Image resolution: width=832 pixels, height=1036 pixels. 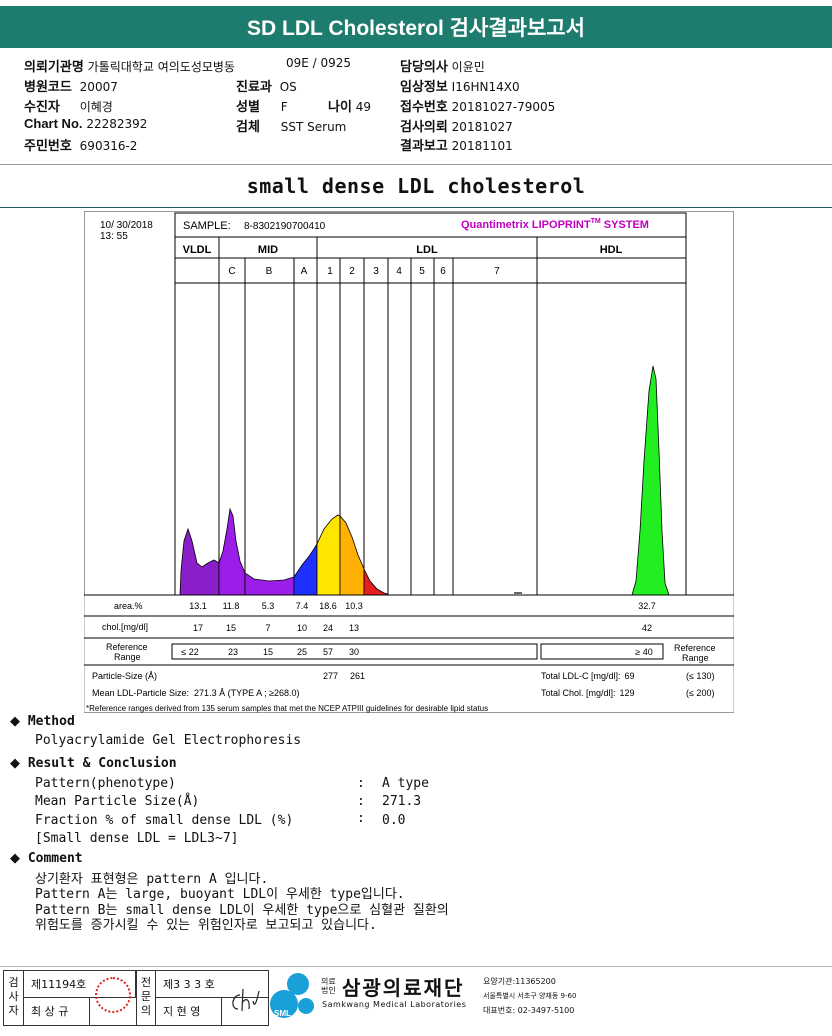 What do you see at coordinates (206, 925) in the screenshot?
I see `comment-line: 위험도를 증가시킬 수 있는 위험인자로 보고되고 있습니다.` at bounding box center [206, 925].